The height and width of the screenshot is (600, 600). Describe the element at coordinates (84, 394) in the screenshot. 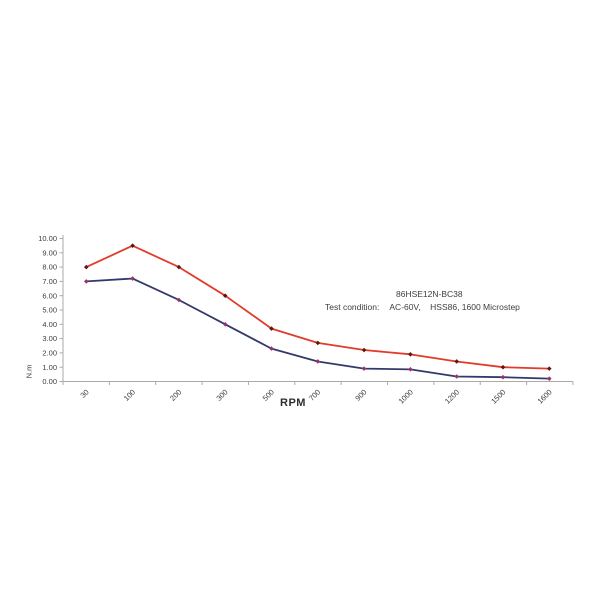

I see `x-tick-label: 30` at that location.